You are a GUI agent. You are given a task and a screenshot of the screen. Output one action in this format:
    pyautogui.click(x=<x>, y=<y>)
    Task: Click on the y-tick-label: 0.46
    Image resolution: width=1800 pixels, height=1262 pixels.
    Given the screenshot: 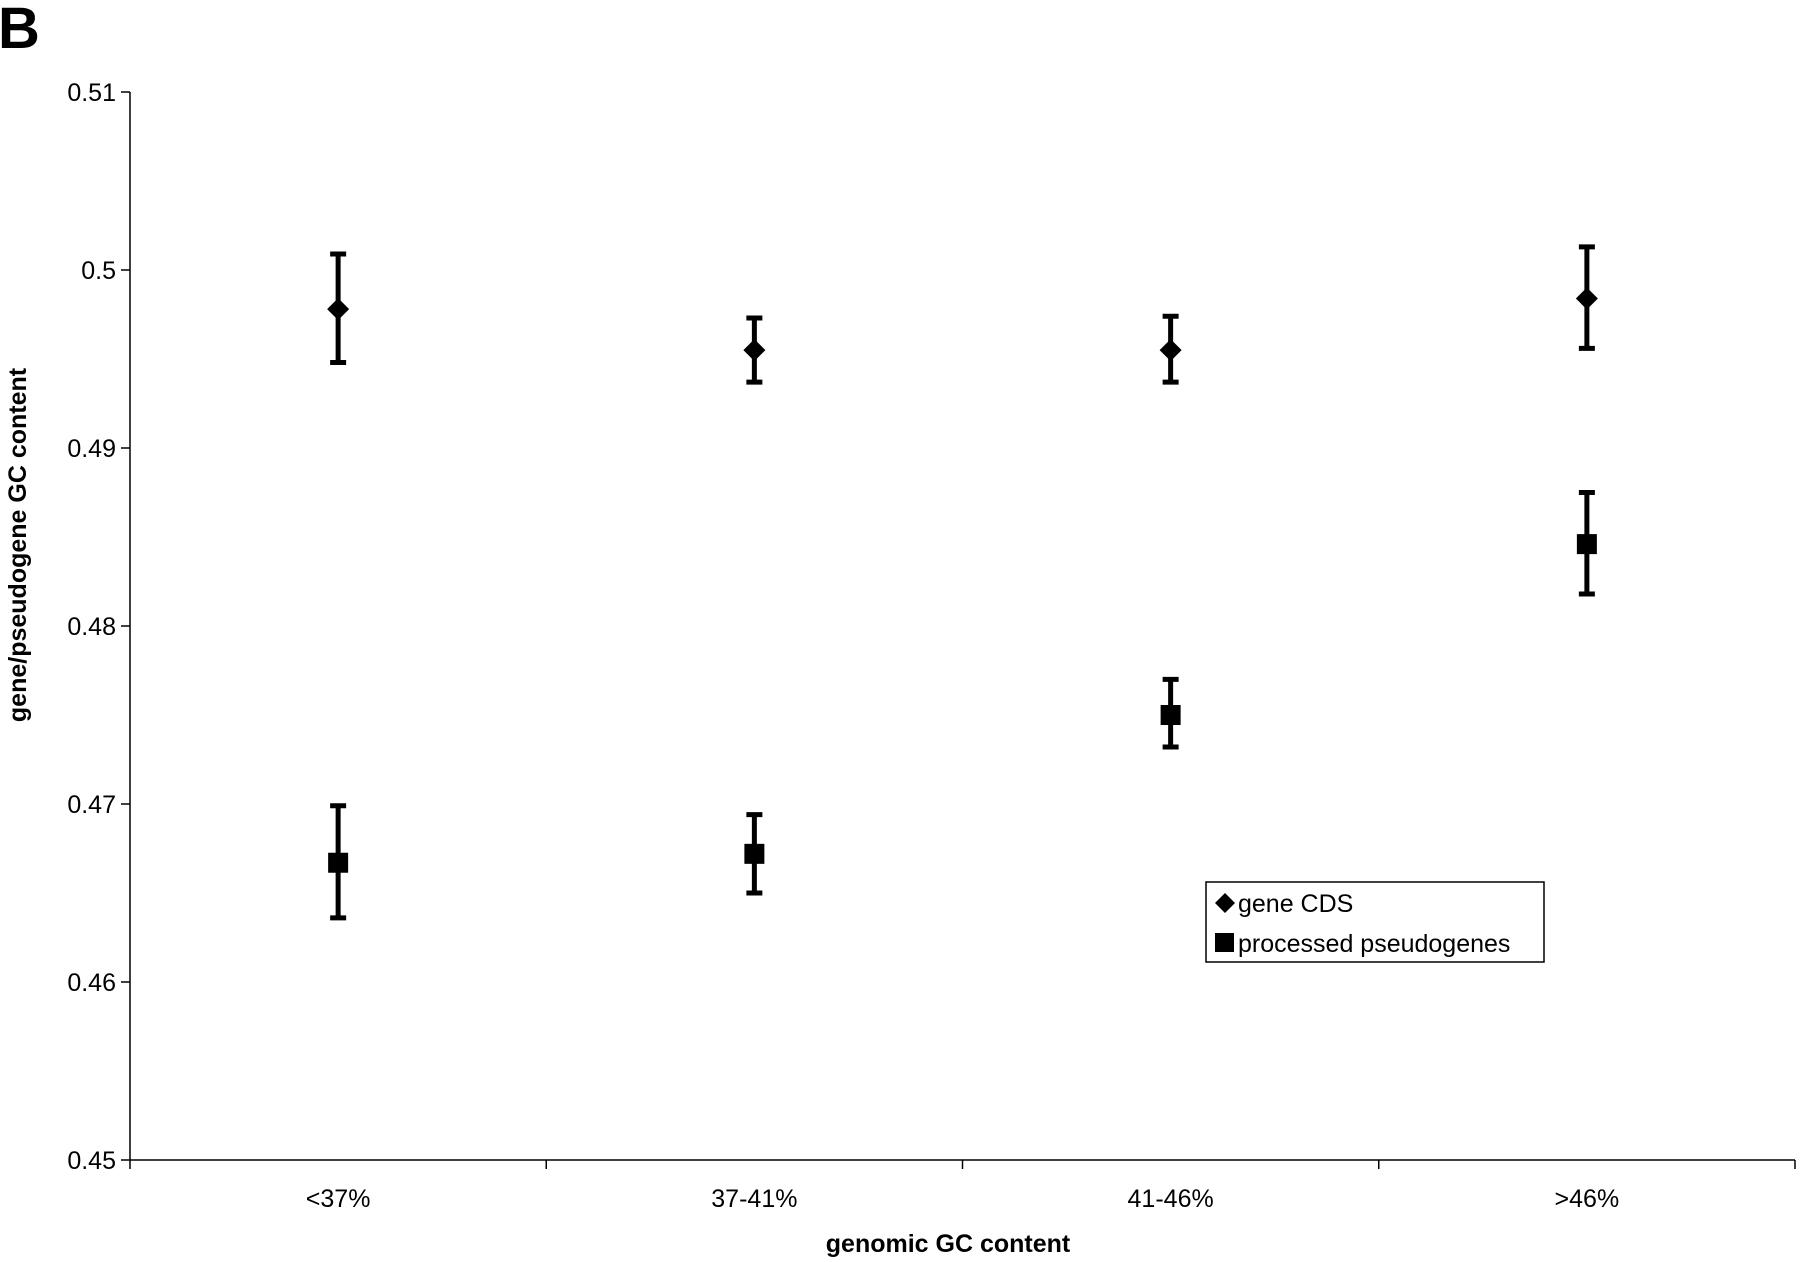 What is the action you would take?
    pyautogui.click(x=91, y=983)
    